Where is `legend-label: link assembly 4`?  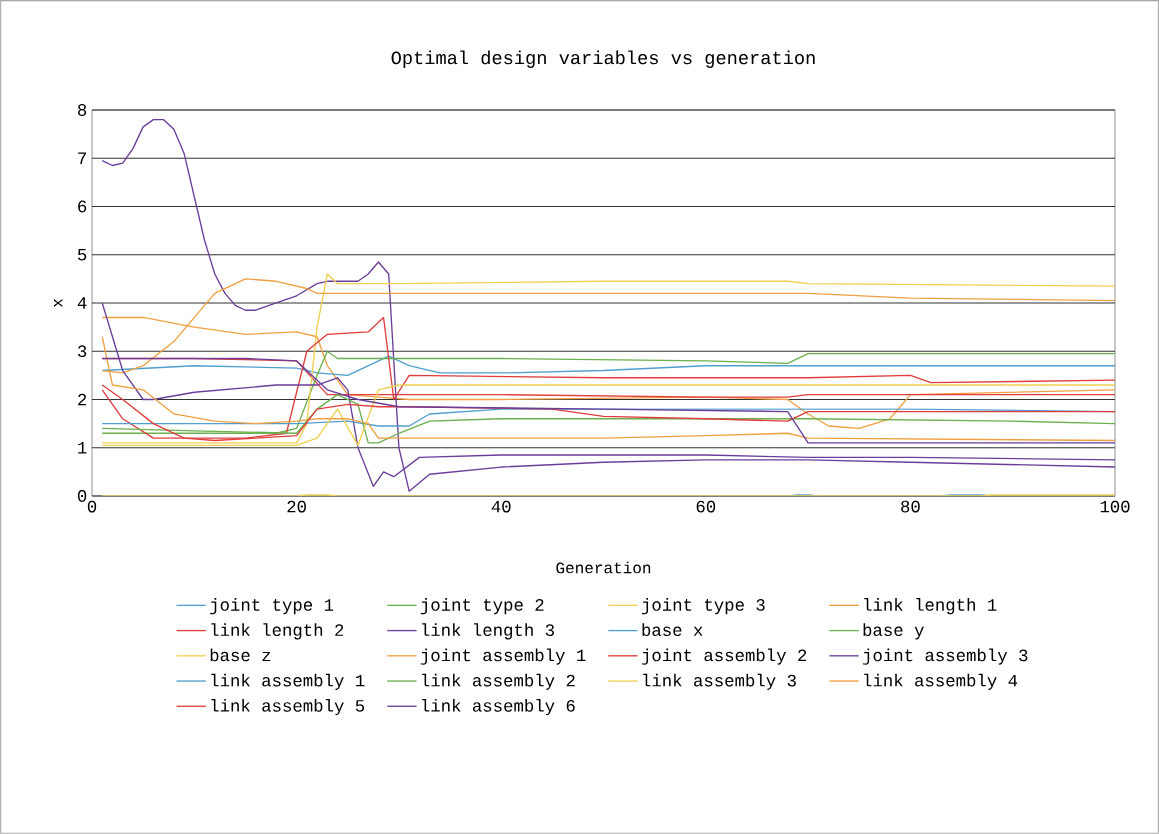
legend-label: link assembly 4 is located at coordinates (941, 681).